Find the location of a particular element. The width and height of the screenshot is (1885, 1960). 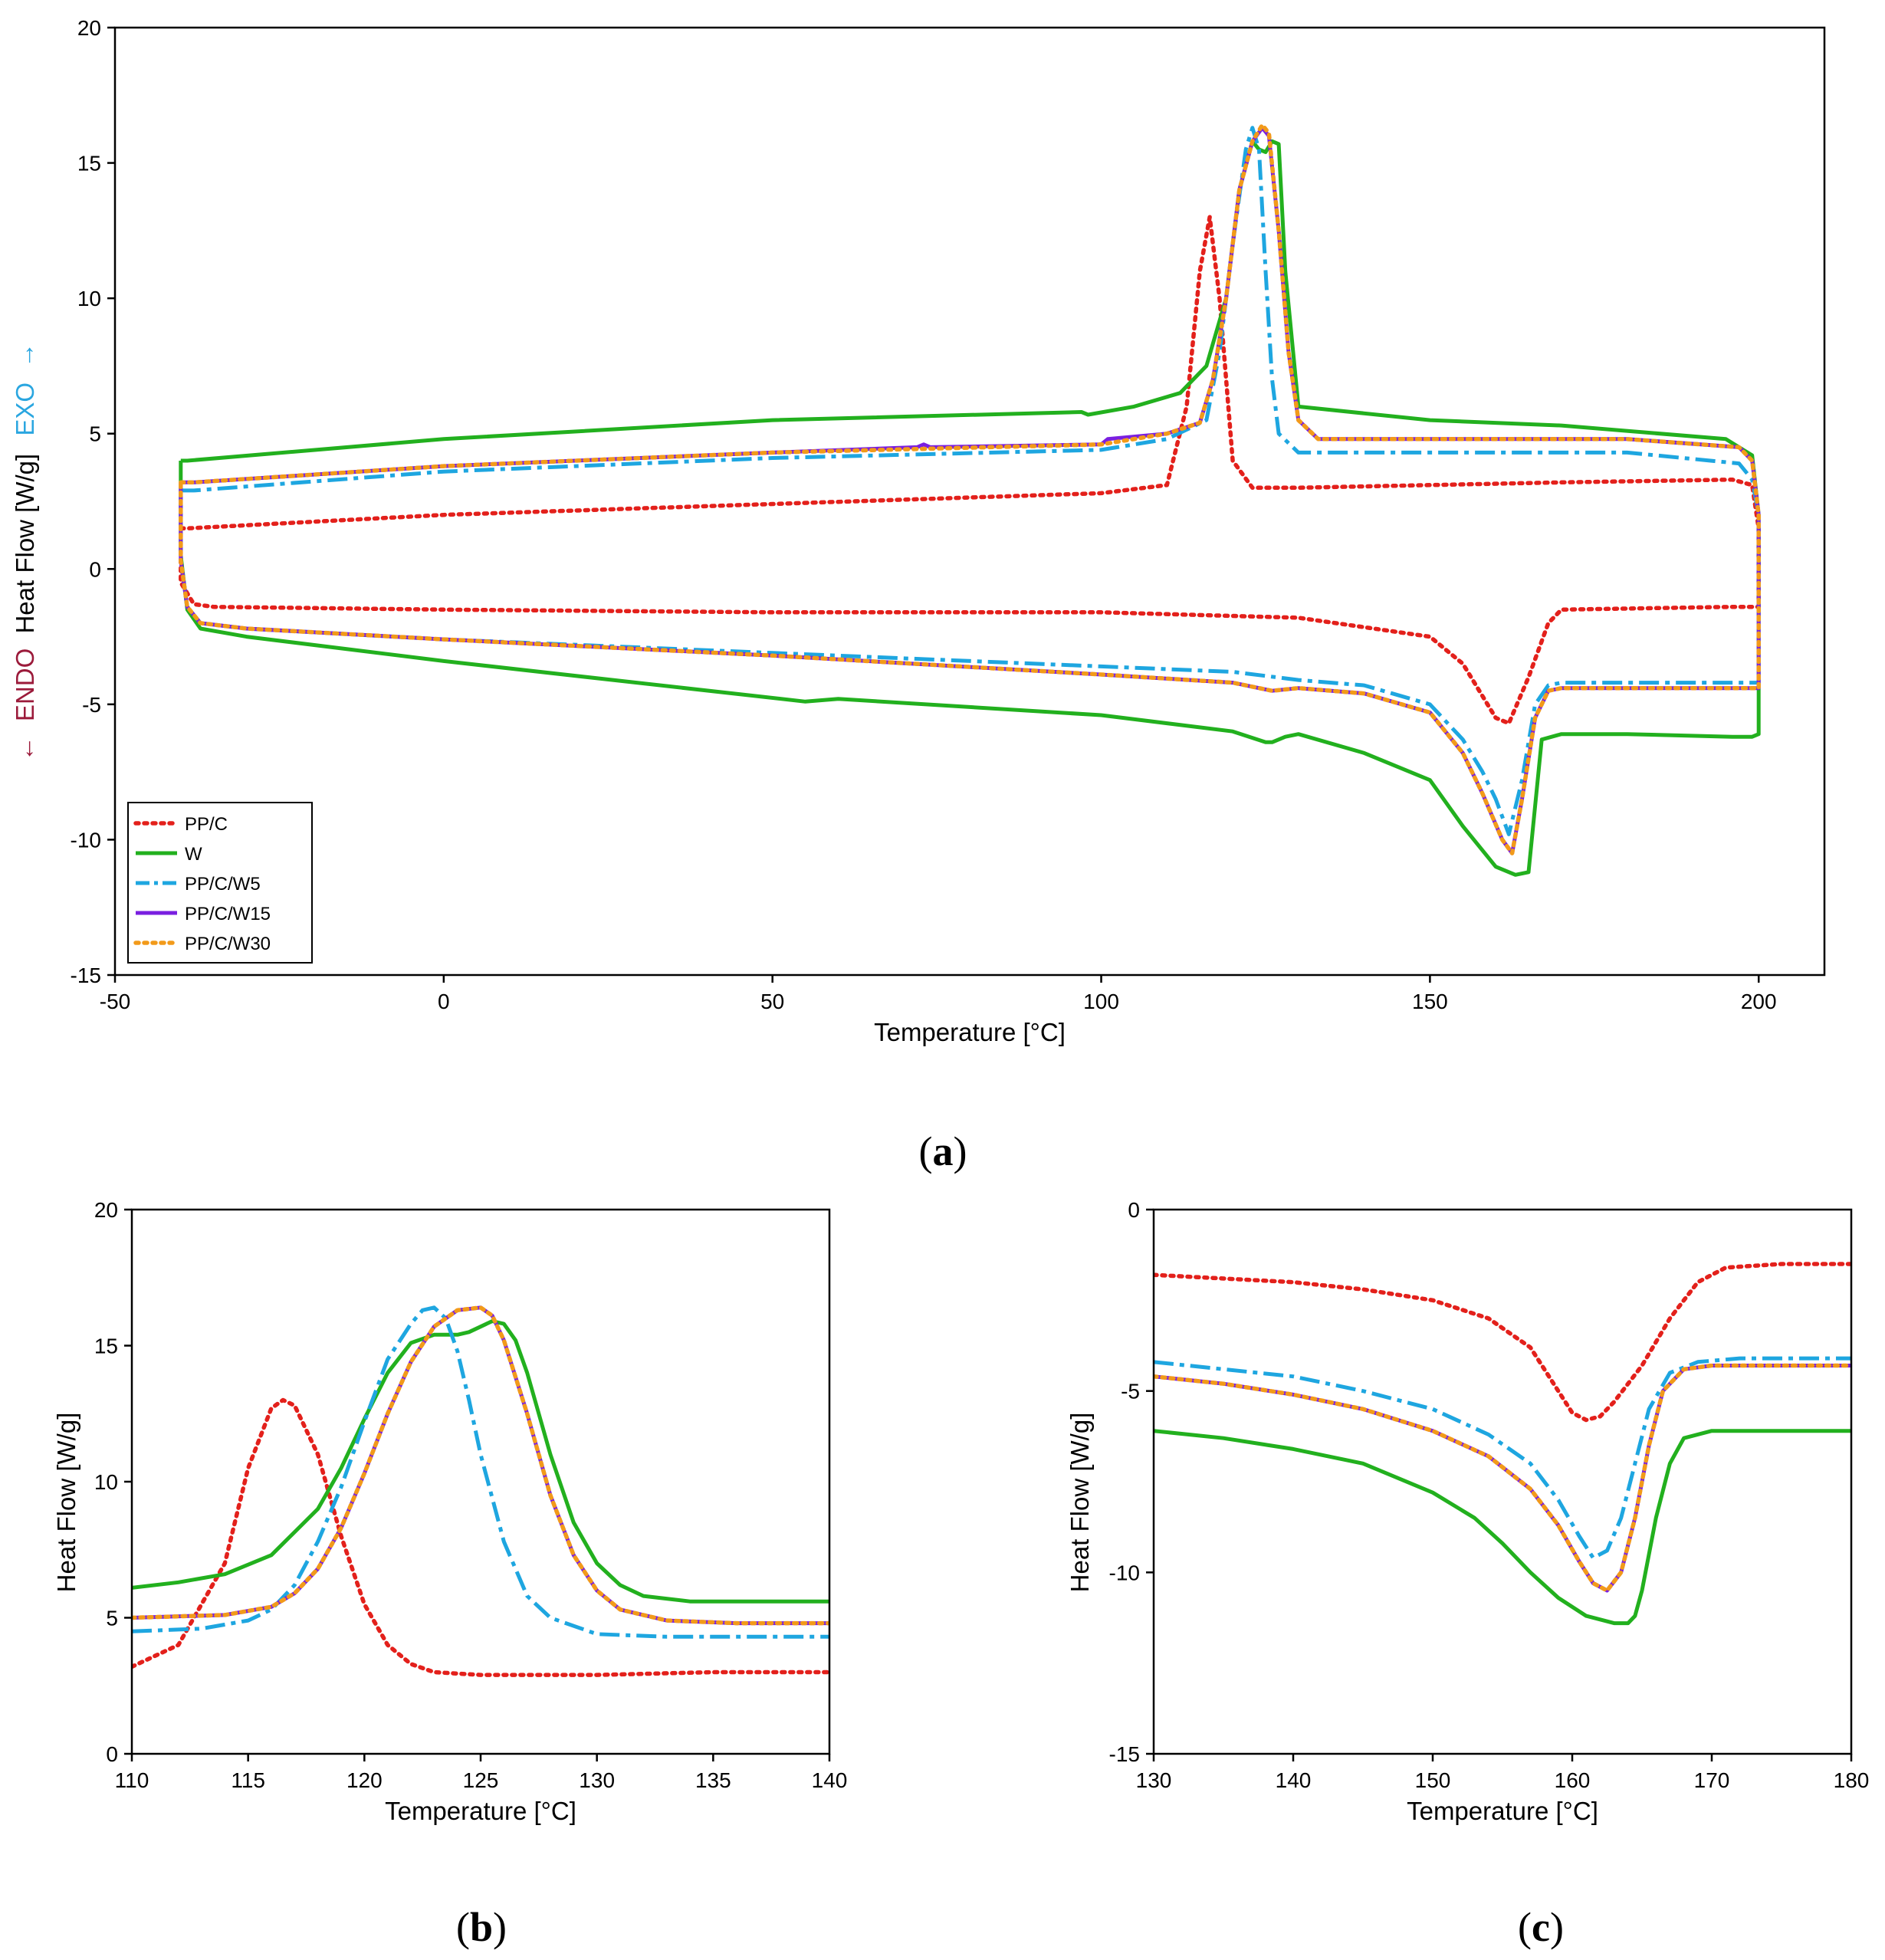

ylabel-a: ← ENDO Heat Flow [W/g] EXO → is located at coordinates (25, 552).